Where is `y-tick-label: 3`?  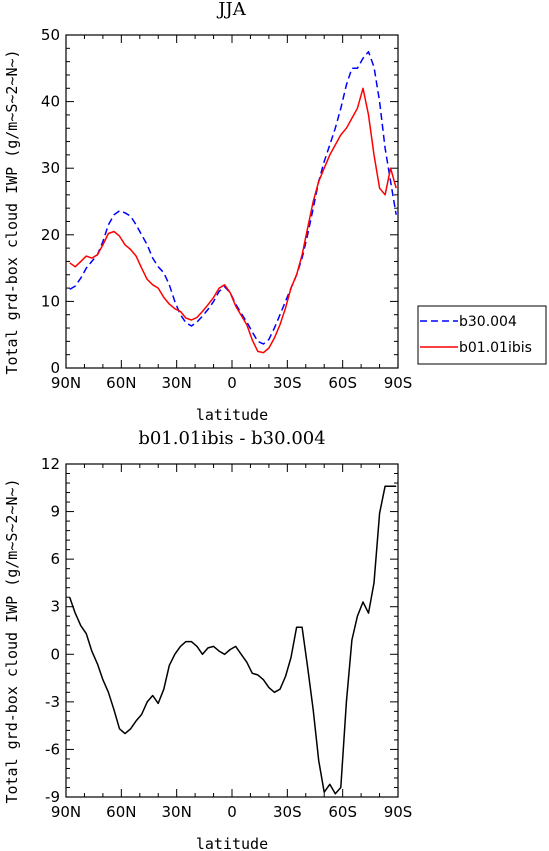
y-tick-label: 3 is located at coordinates (55, 607).